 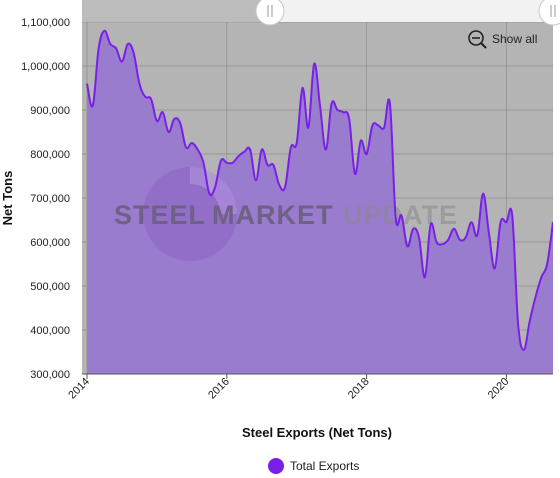 What do you see at coordinates (276, 466) in the screenshot?
I see `legend-swatch` at bounding box center [276, 466].